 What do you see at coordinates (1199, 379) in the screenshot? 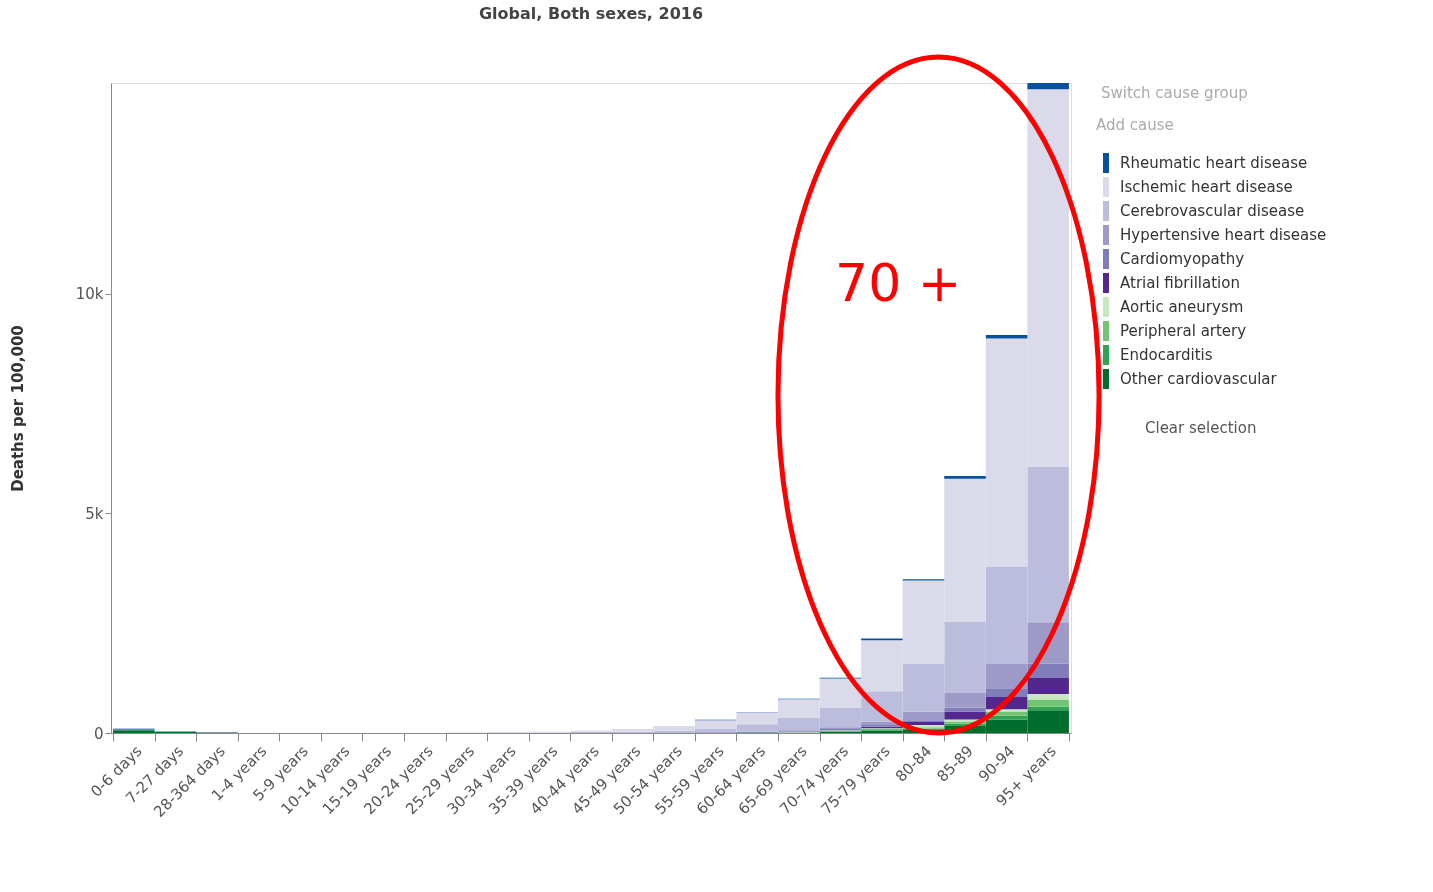
I see `legend-label: Other cardiovascular` at bounding box center [1199, 379].